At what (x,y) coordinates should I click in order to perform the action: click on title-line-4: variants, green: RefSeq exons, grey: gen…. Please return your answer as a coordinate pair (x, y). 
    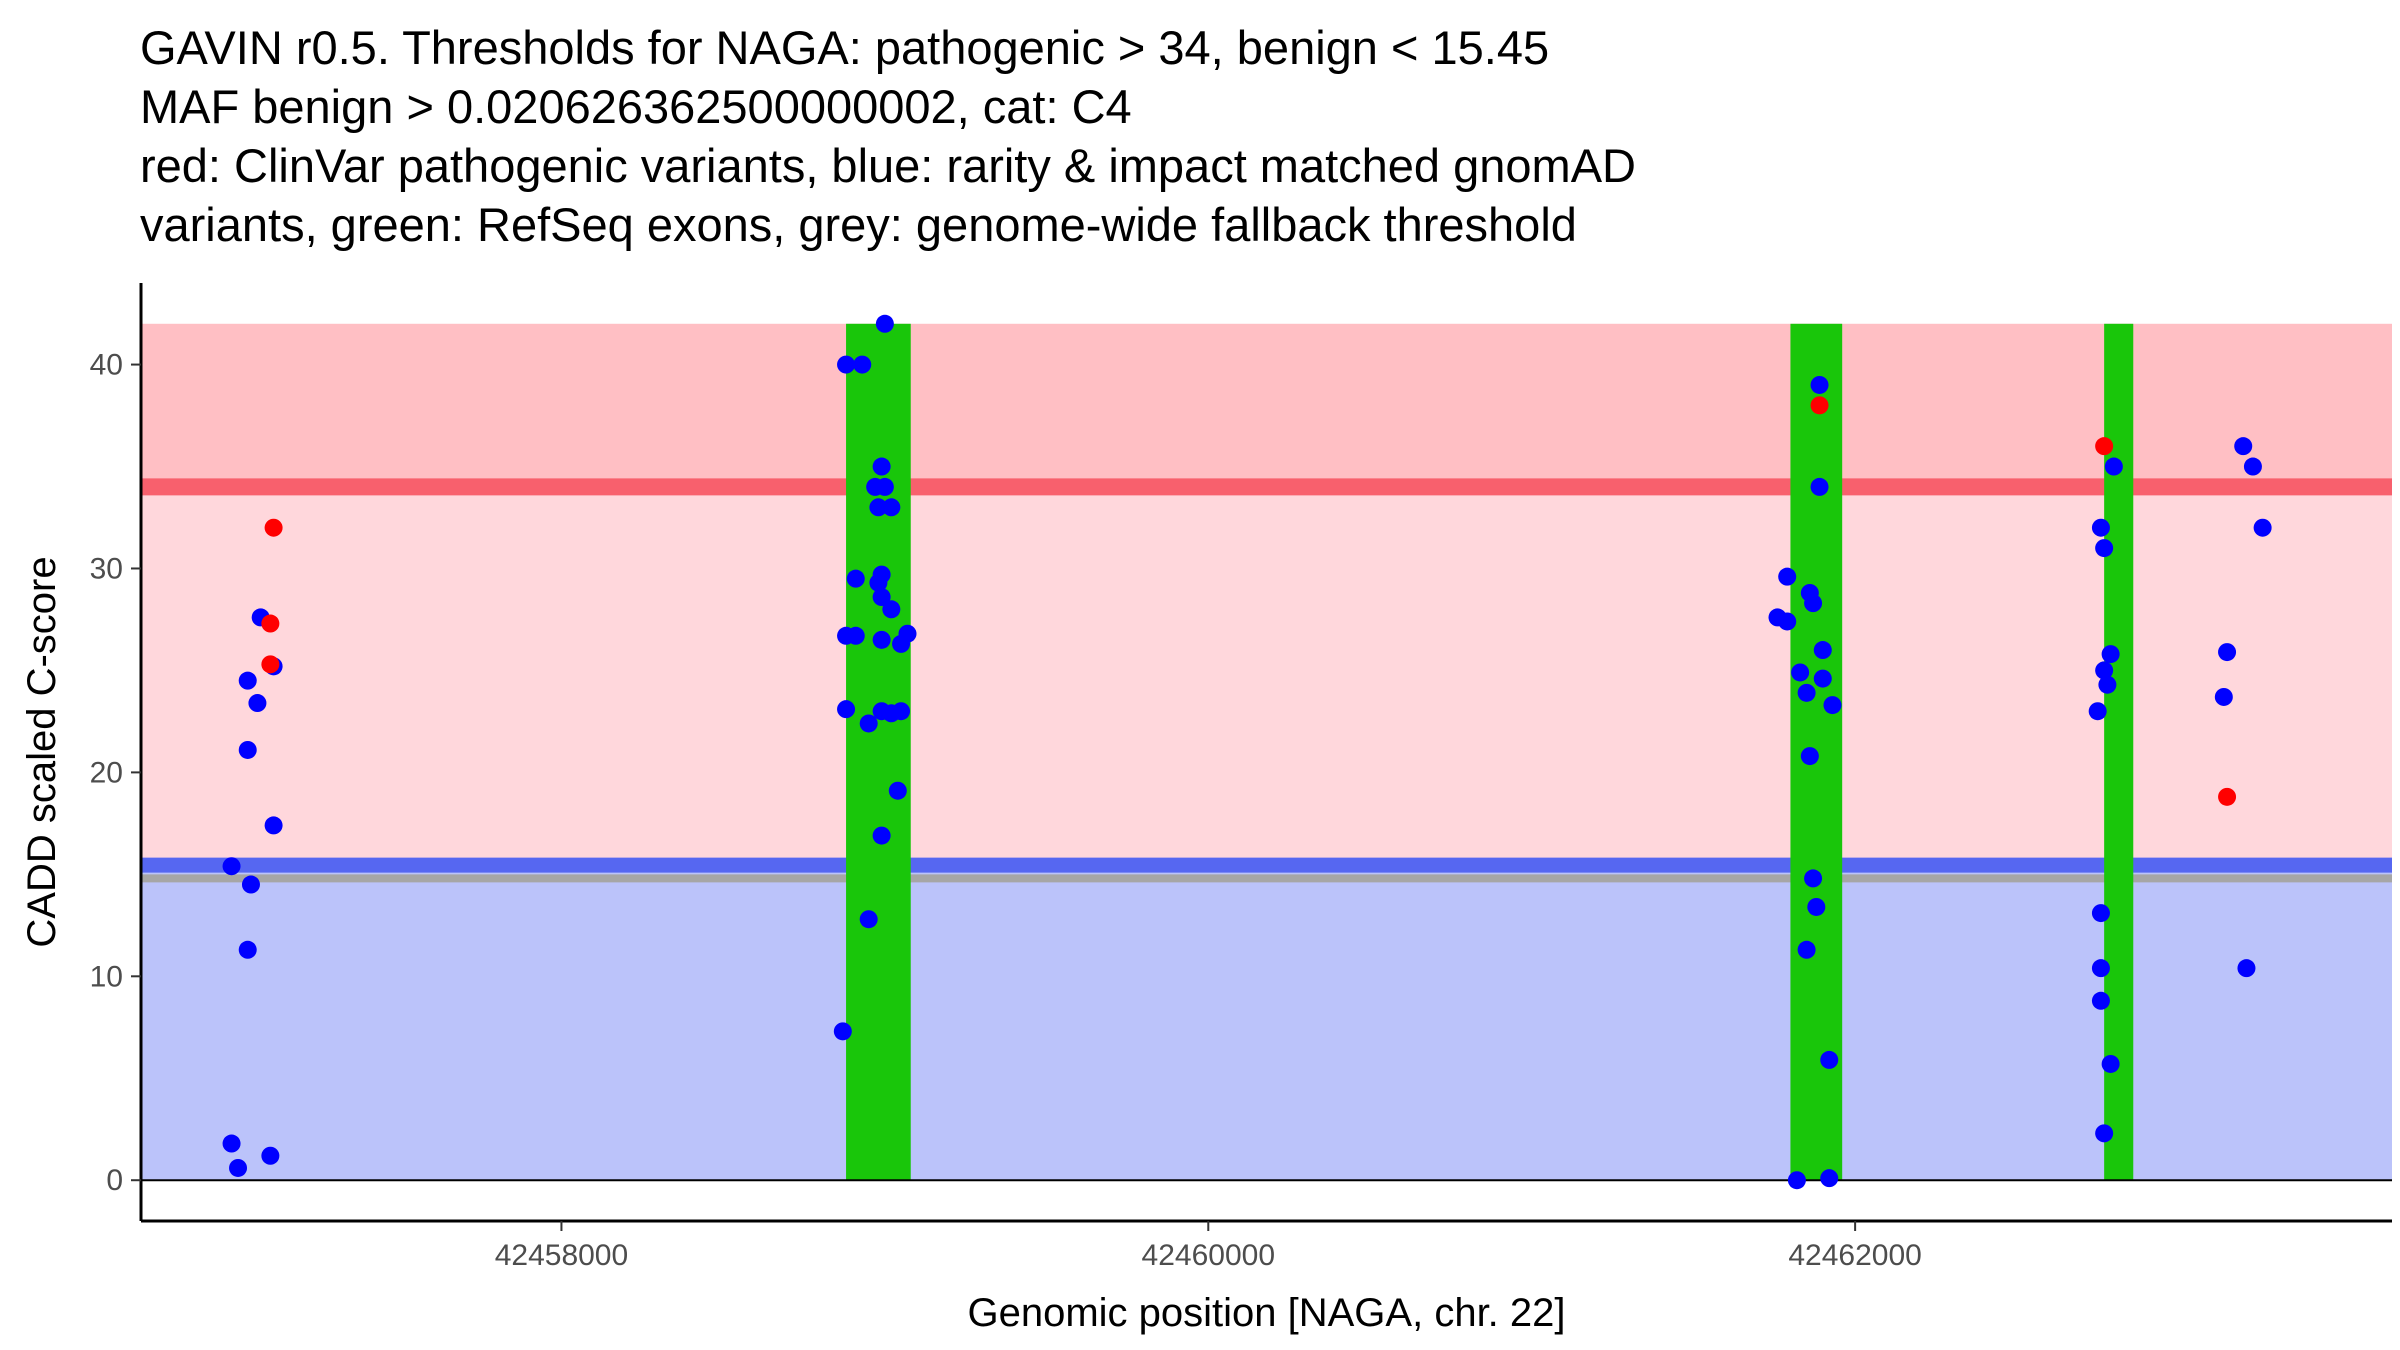
    Looking at the image, I should click on (858, 224).